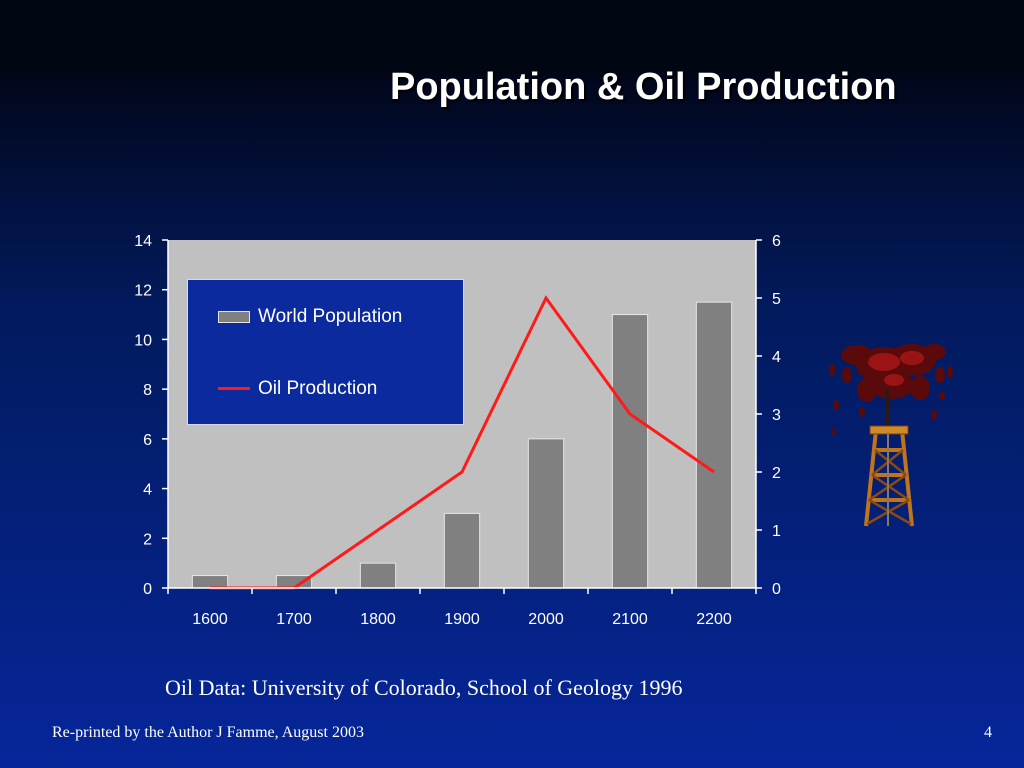 This screenshot has width=1024, height=768. I want to click on left-tick-label: 10, so click(143, 340).